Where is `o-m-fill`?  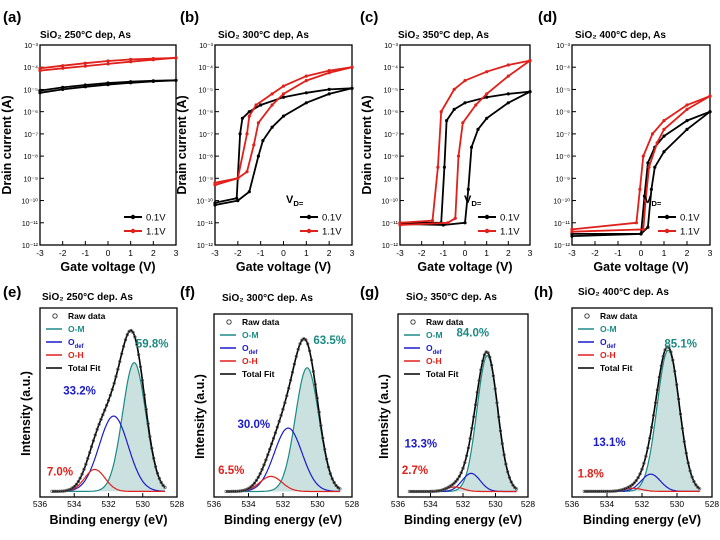
o-m-fill is located at coordinates (283, 429).